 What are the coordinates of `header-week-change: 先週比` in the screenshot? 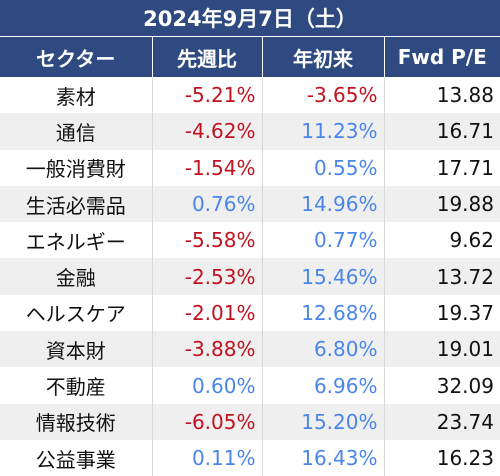 It's located at (207, 57).